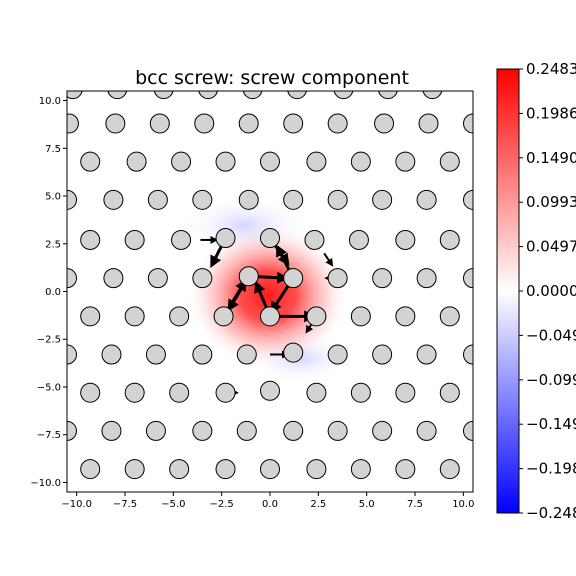 The width and height of the screenshot is (576, 576). Describe the element at coordinates (551, 158) in the screenshot. I see `colorbar-tick-label: 0.1490` at that location.